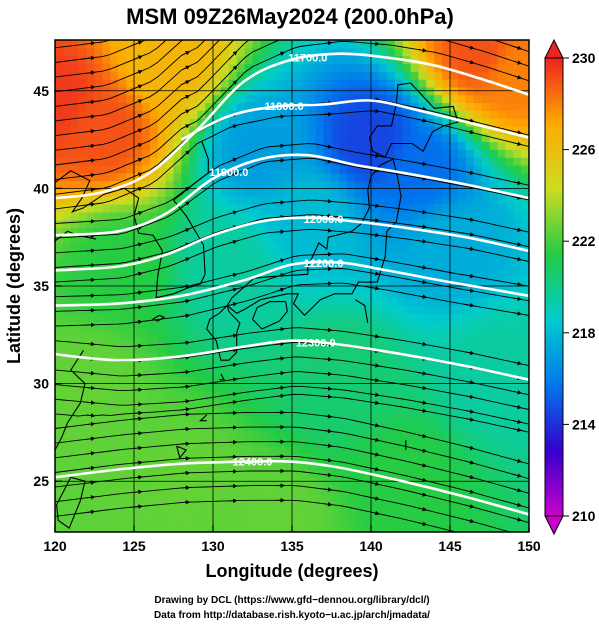 This screenshot has height=625, width=599. What do you see at coordinates (584, 424) in the screenshot?
I see `colorbar-tick-label: 214` at bounding box center [584, 424].